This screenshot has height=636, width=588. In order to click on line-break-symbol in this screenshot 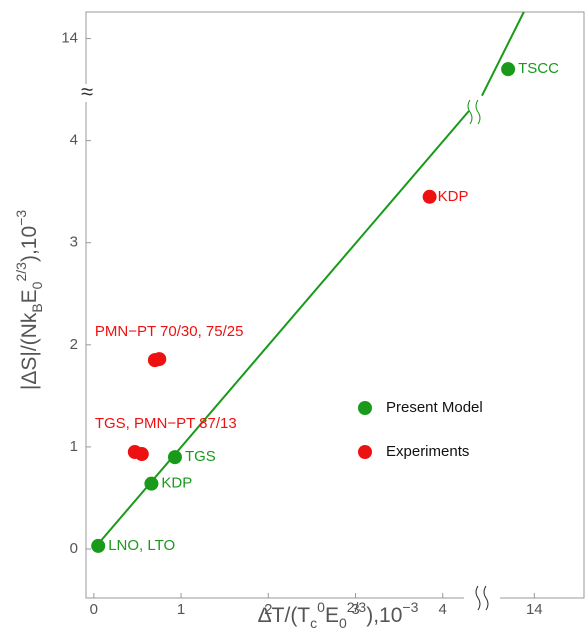, I will do `click(474, 112)`.